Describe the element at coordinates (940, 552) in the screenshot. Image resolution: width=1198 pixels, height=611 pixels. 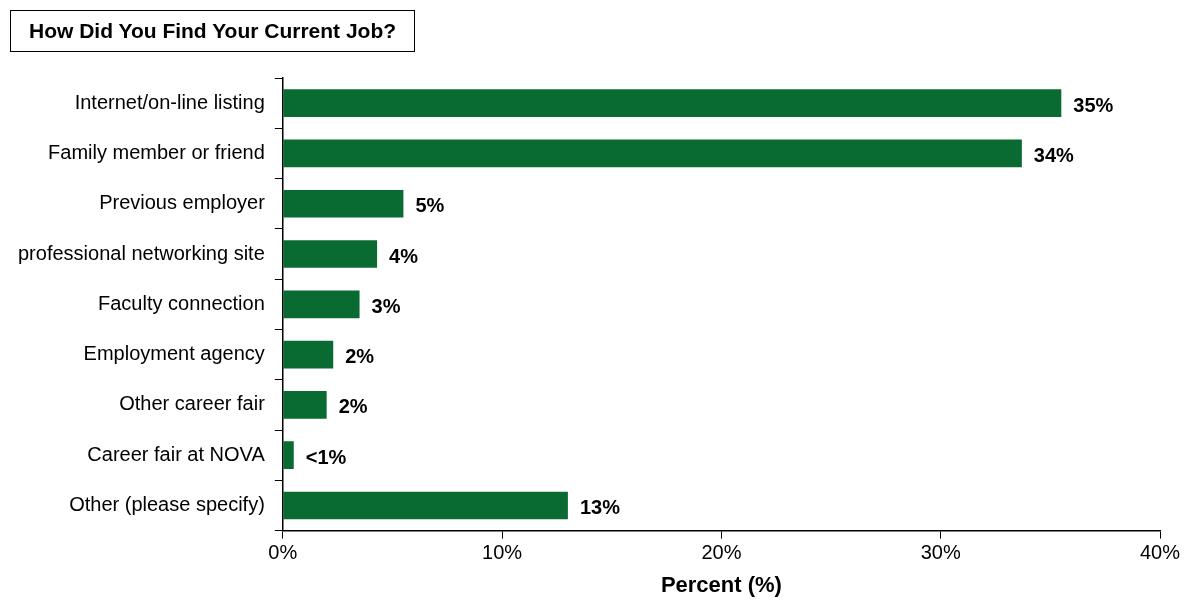
I see `x-tick-label: 30%` at that location.